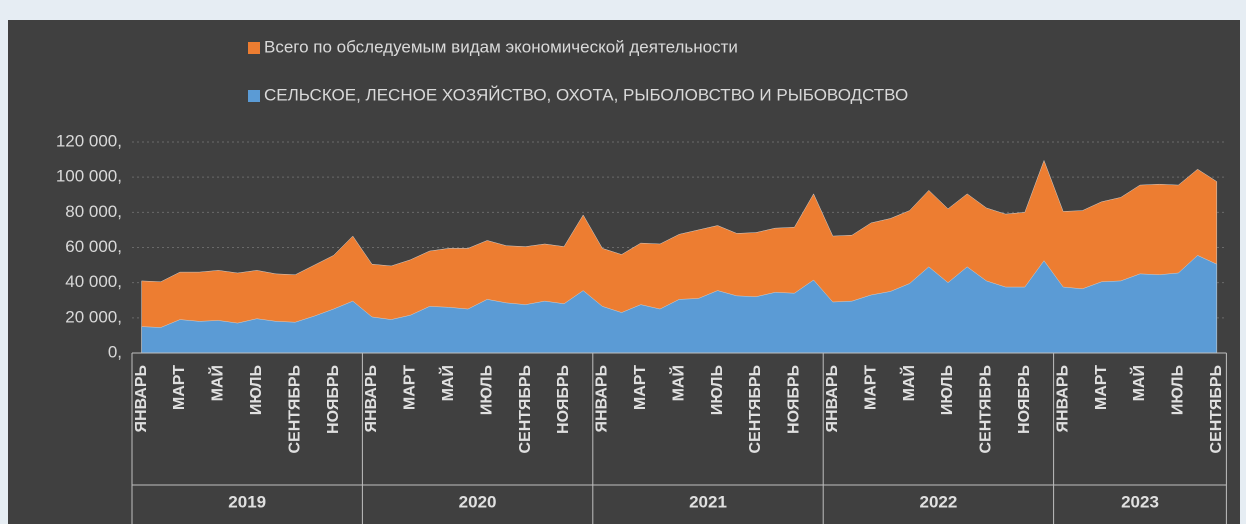  What do you see at coordinates (938, 501) in the screenshot?
I see `year-label: 2022` at bounding box center [938, 501].